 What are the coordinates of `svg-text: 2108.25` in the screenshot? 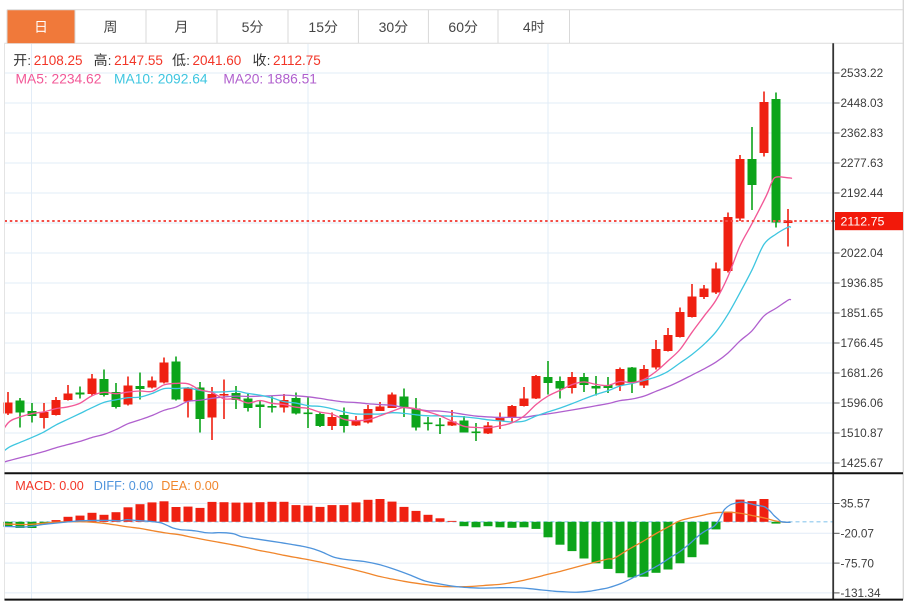 It's located at (58, 60).